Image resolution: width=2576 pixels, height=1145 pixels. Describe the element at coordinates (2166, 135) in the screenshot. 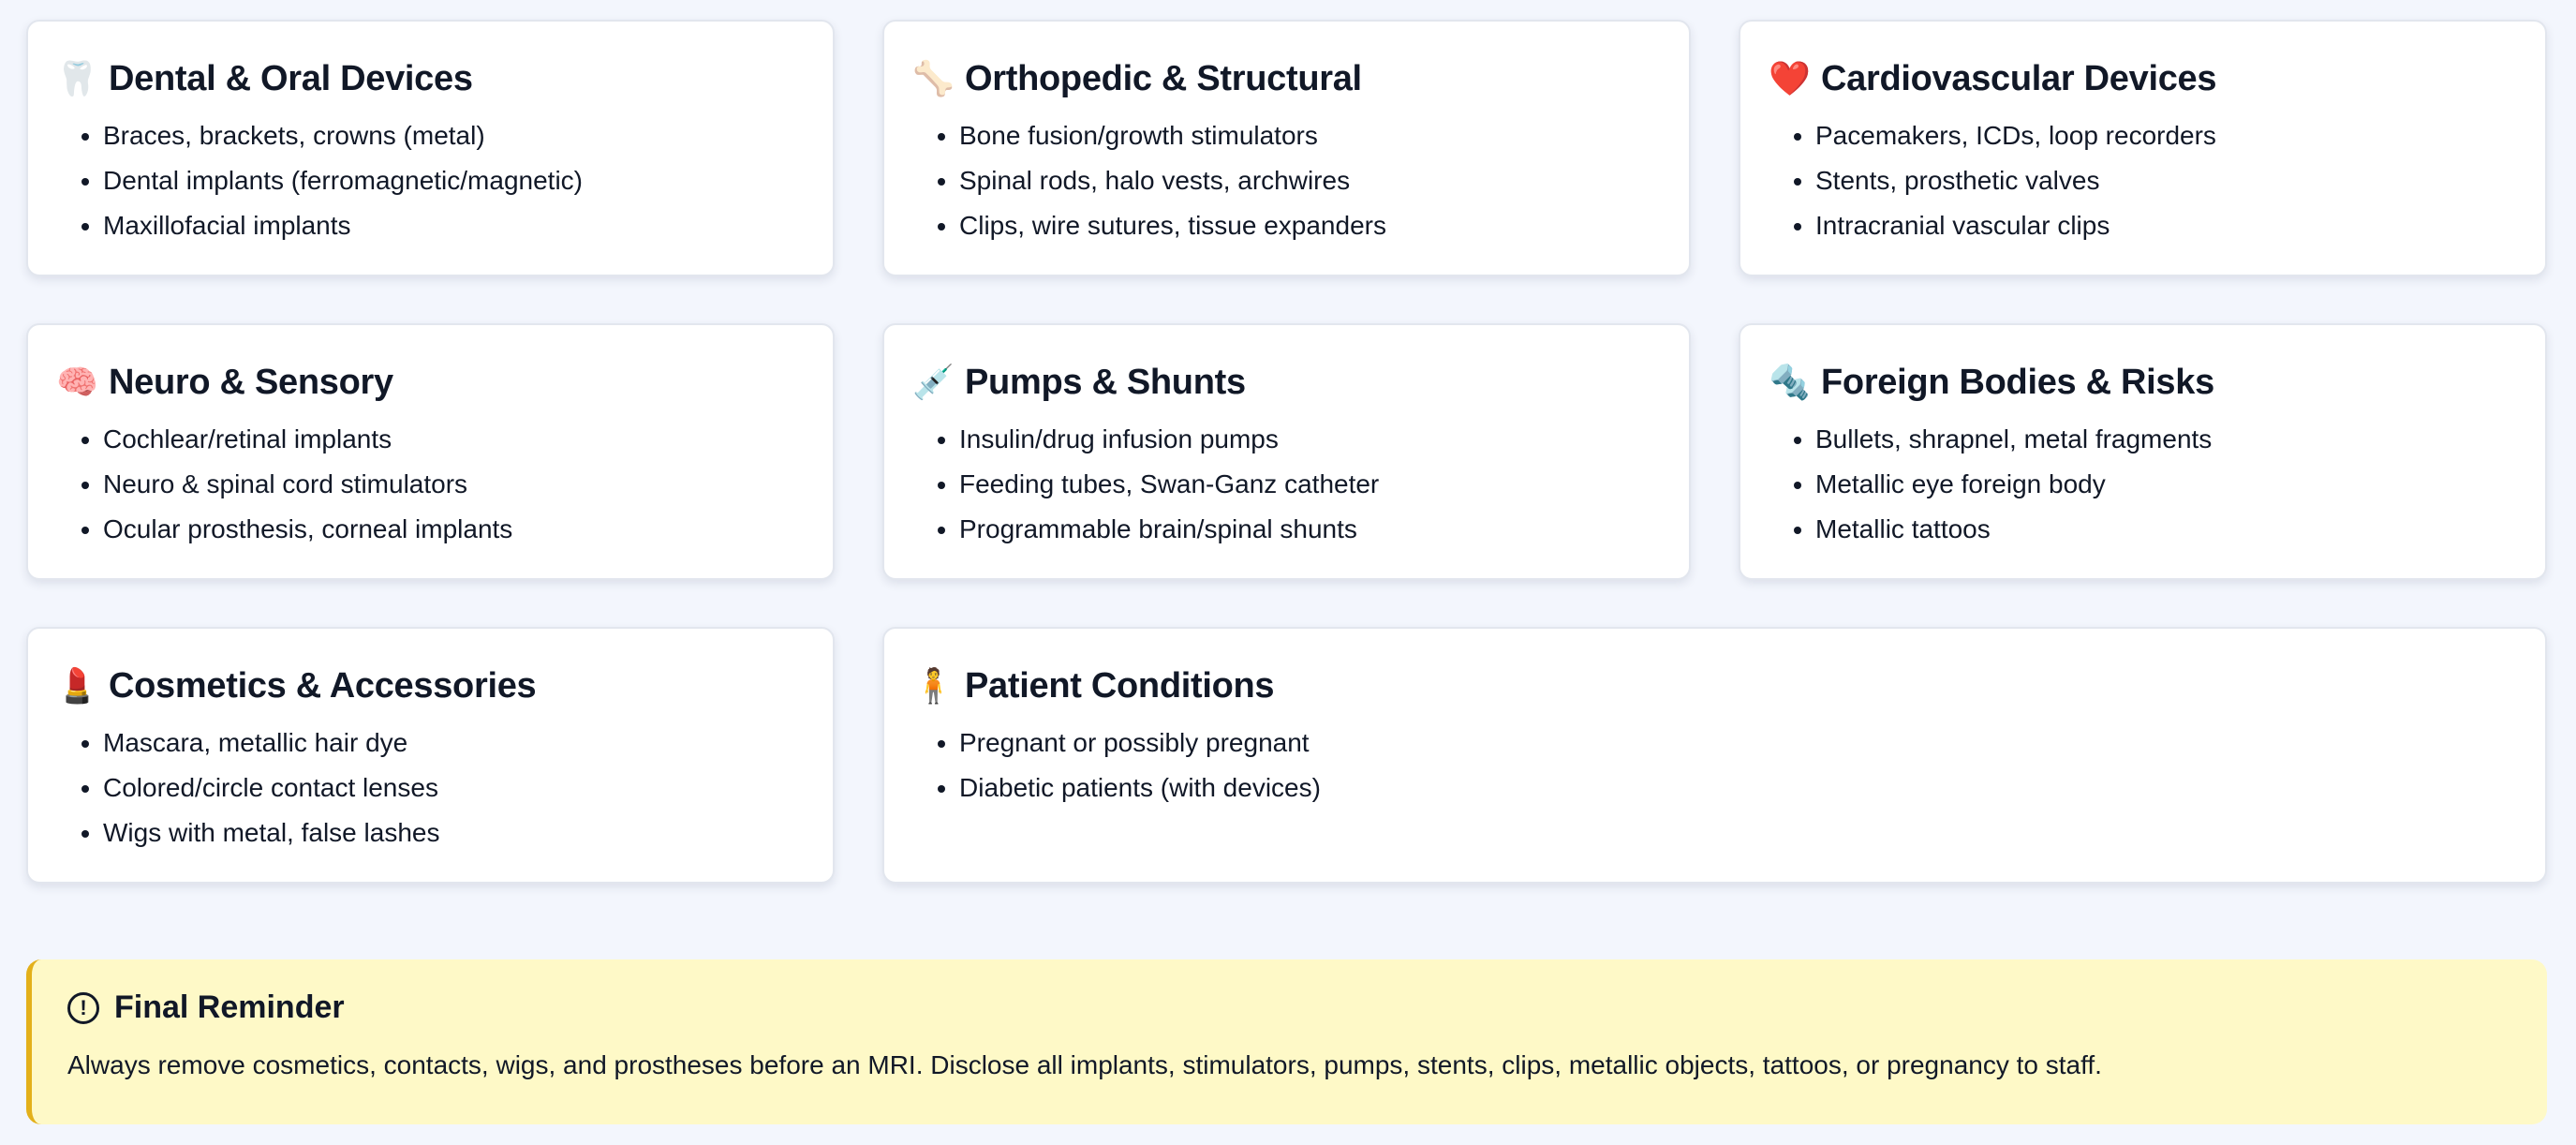

I see `list-item: Pacemakers, ICDs, loop recorders` at that location.